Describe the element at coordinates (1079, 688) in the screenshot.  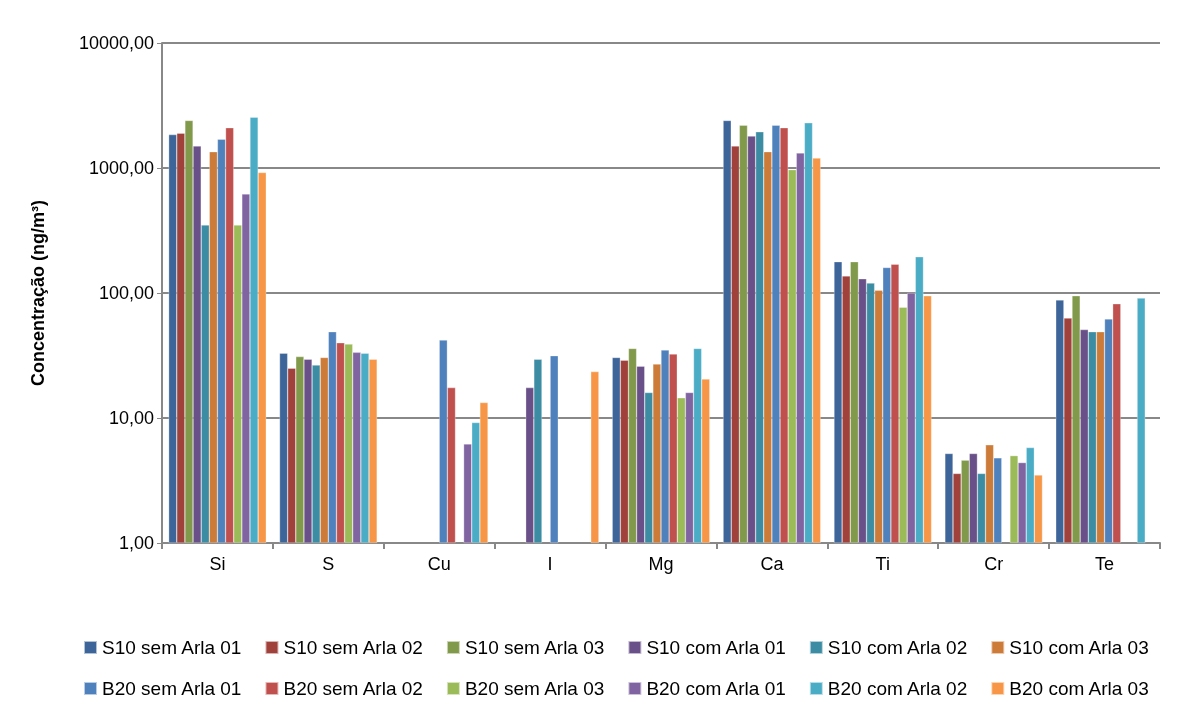
I see `legend-label: B20 com Arla 03` at that location.